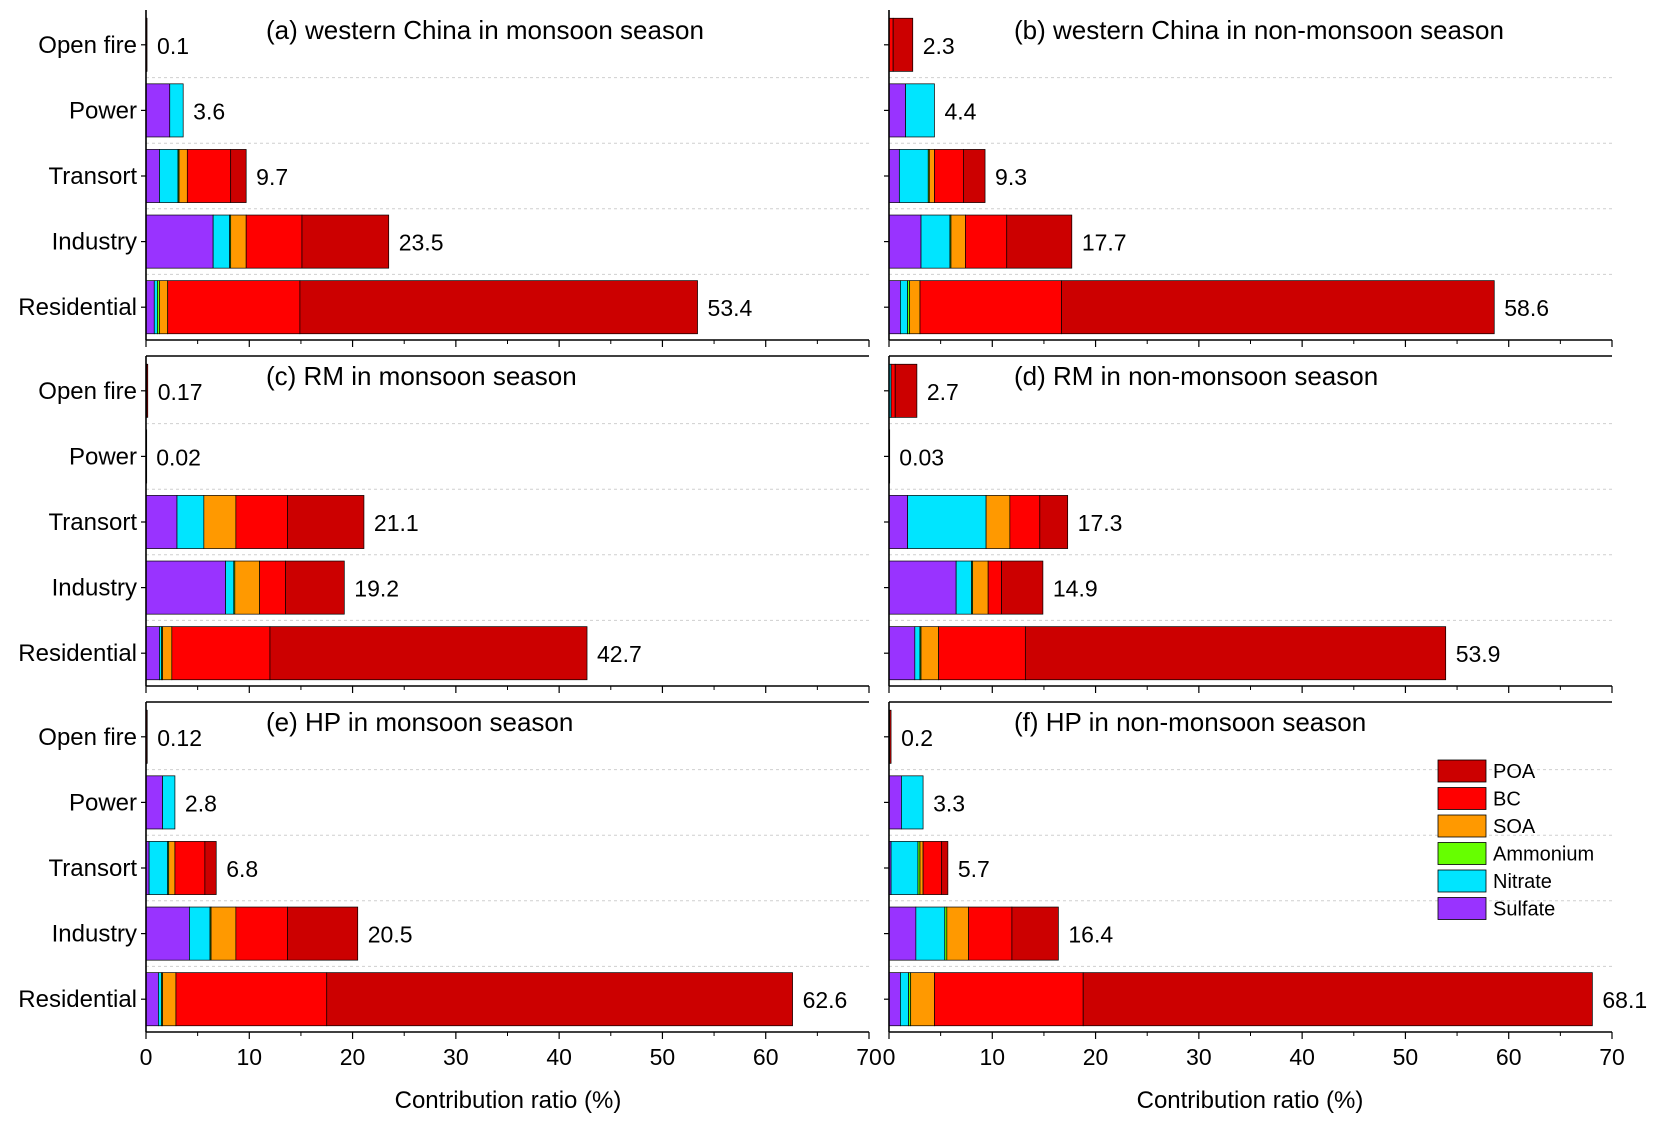 The image size is (1664, 1123). Describe the element at coordinates (93, 868) in the screenshot. I see `category-label: Transort` at that location.